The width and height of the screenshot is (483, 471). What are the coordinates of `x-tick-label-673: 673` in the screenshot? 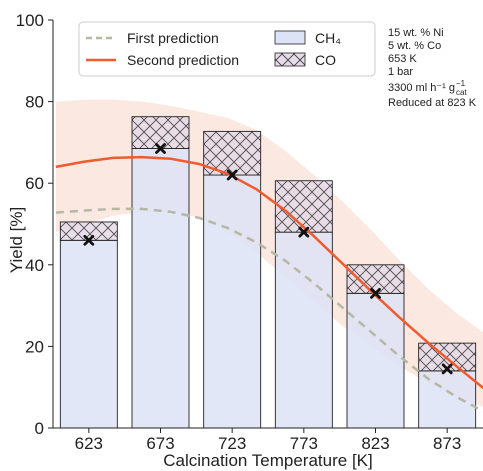 It's located at (160, 443).